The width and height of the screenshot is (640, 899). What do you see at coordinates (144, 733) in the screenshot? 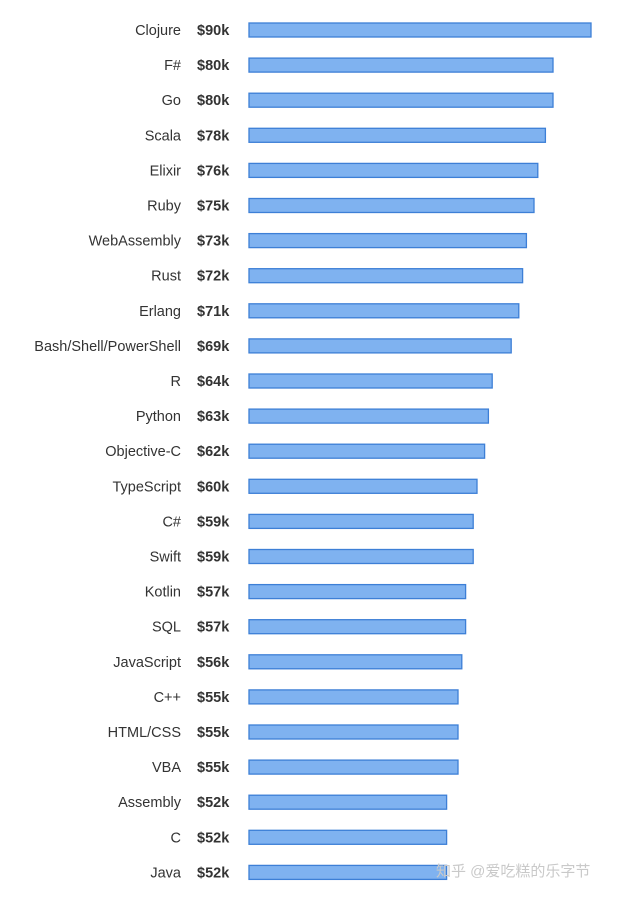
I see `category-label: HTML/CSS` at bounding box center [144, 733].